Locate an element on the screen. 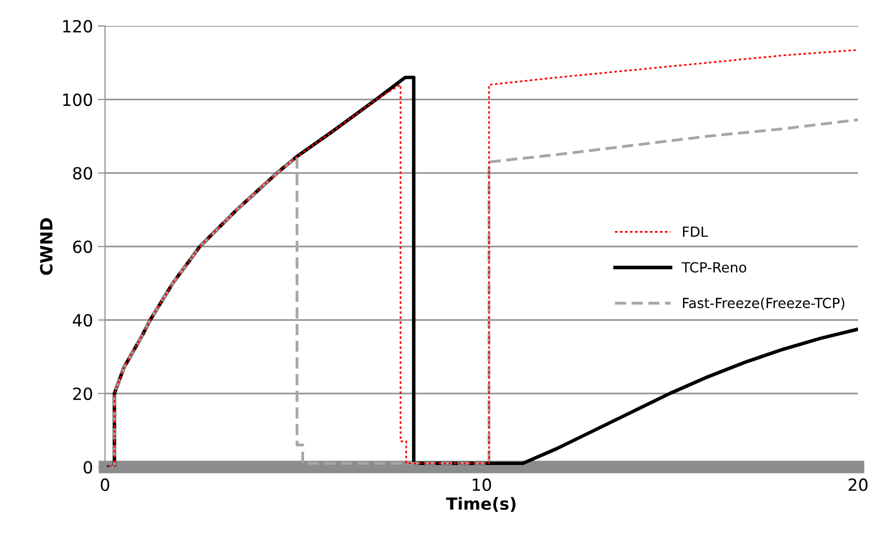  legend-label: Fast-Freeze(Freeze-TCP) is located at coordinates (763, 304).